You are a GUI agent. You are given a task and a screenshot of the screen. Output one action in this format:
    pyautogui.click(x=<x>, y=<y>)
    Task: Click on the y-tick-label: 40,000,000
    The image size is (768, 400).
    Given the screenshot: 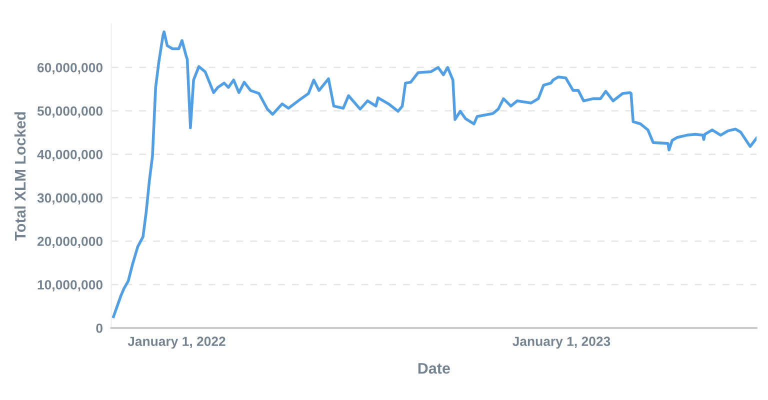 What is the action you would take?
    pyautogui.click(x=69, y=156)
    